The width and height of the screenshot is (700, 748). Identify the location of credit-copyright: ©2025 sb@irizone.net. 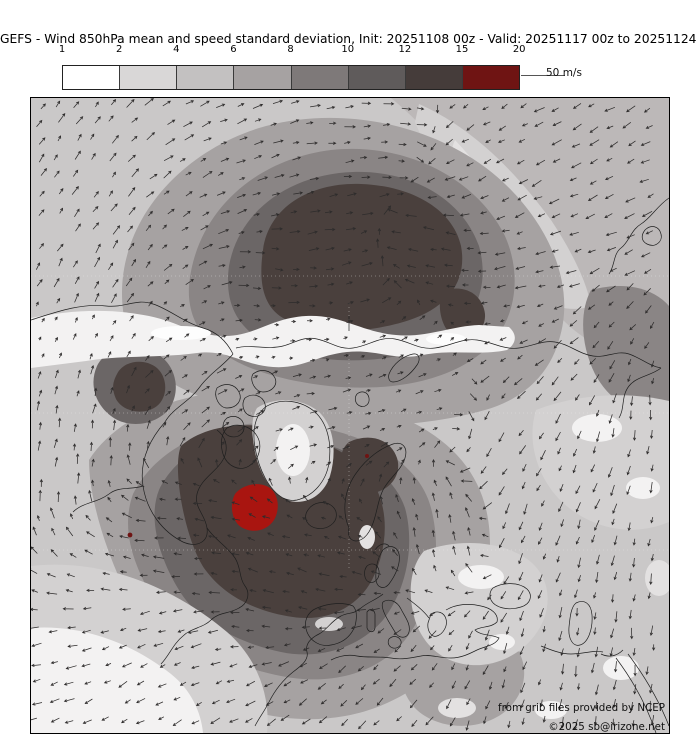
(606, 727).